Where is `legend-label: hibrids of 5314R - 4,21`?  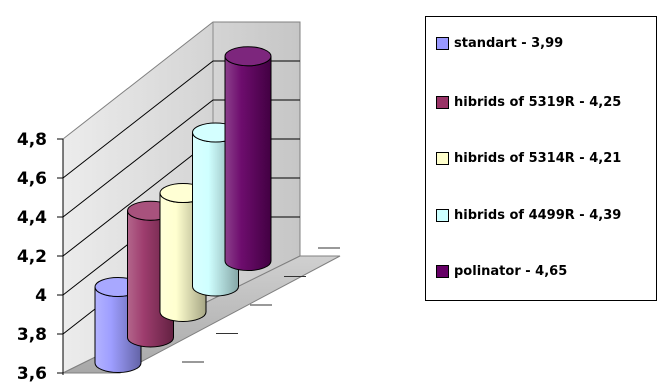 legend-label: hibrids of 5314R - 4,21 is located at coordinates (538, 158).